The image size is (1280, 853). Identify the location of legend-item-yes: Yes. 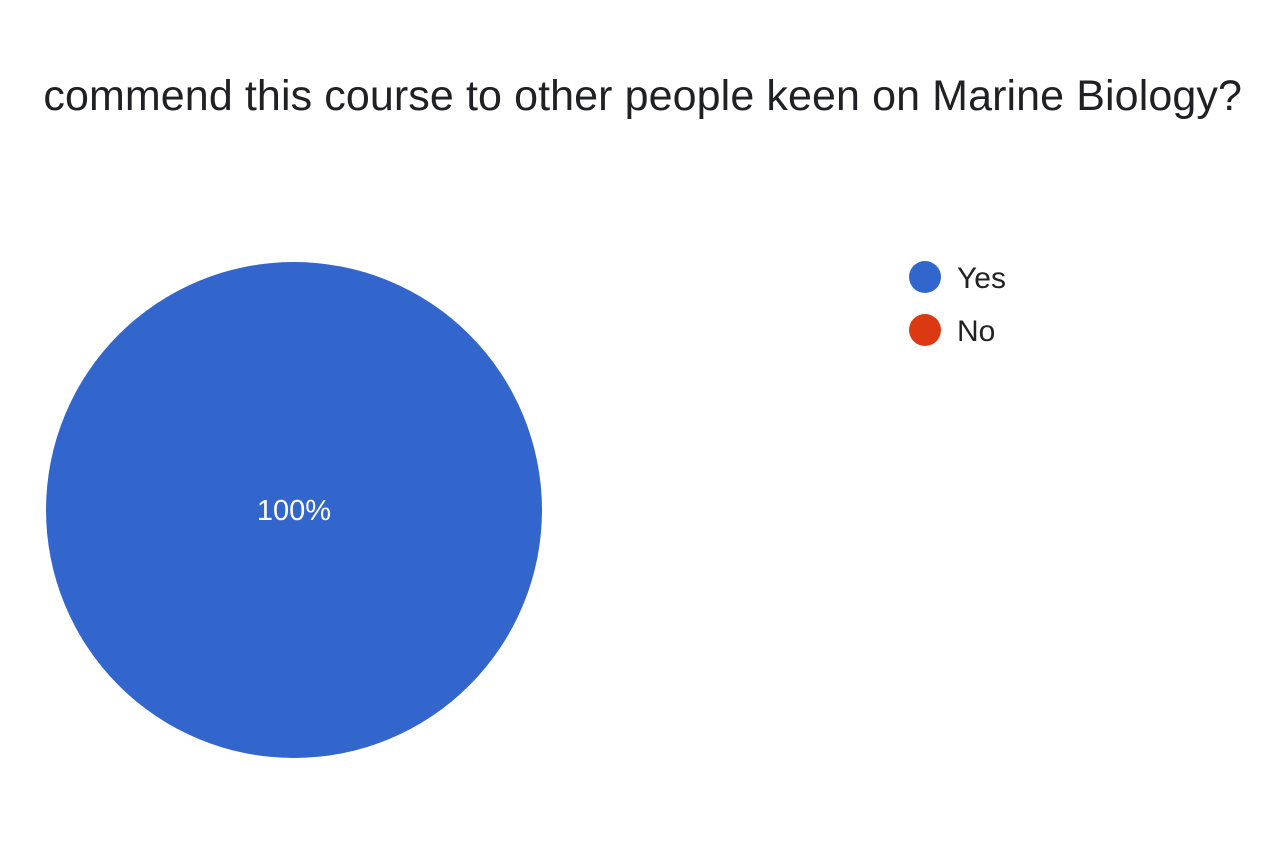
(957, 278).